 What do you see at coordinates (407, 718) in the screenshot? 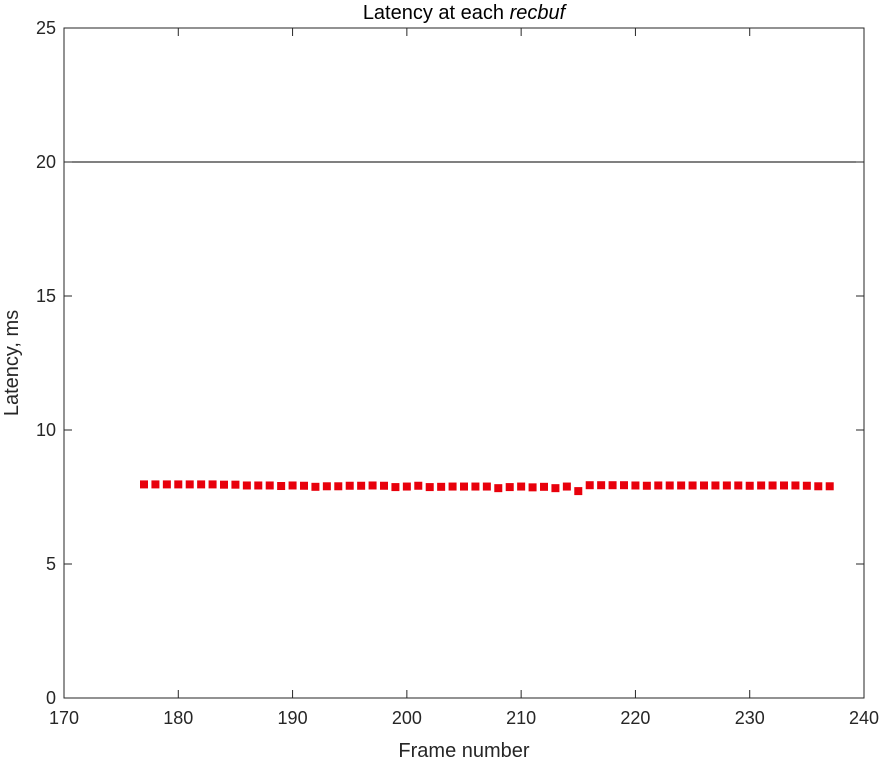
I see `x-tick-label: 200` at bounding box center [407, 718].